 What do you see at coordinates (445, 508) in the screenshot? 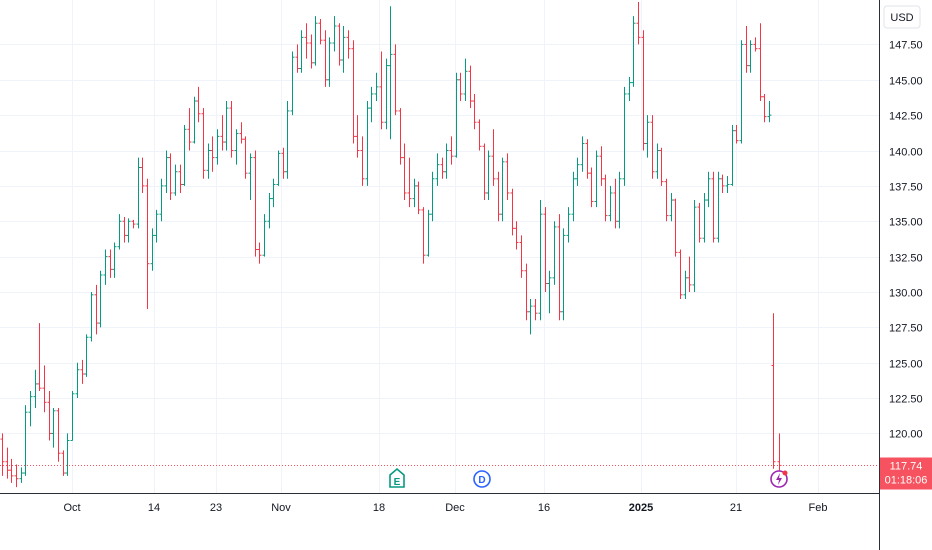
I see `time-axis: Oct 14 23 Nov 18 Dec 16 2025 21 Feb` at bounding box center [445, 508].